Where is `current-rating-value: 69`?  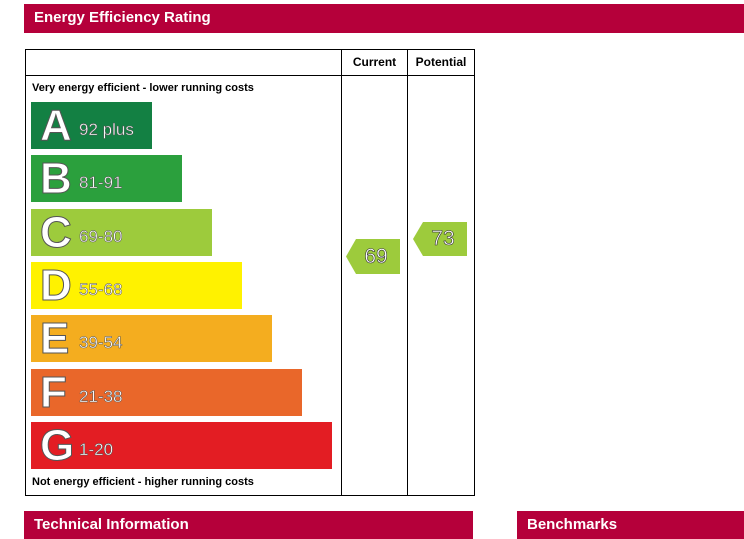 current-rating-value: 69 is located at coordinates (376, 257).